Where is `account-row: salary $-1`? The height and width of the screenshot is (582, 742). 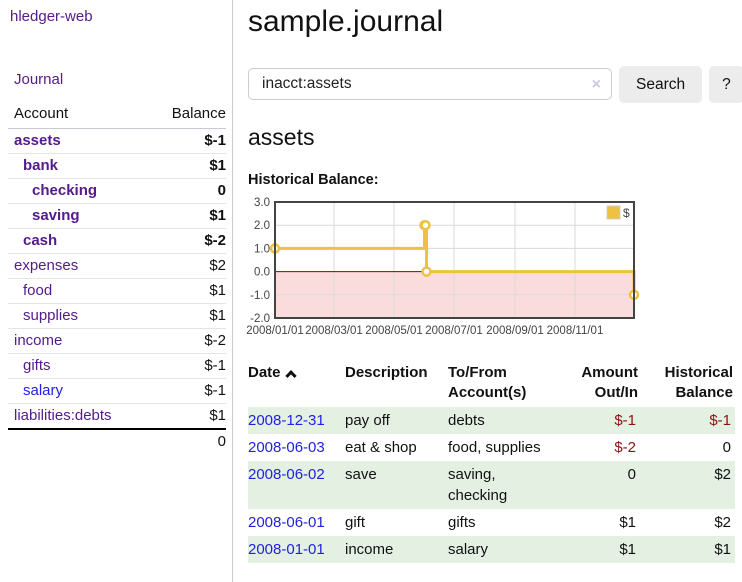
account-row: salary $-1 is located at coordinates (117, 391).